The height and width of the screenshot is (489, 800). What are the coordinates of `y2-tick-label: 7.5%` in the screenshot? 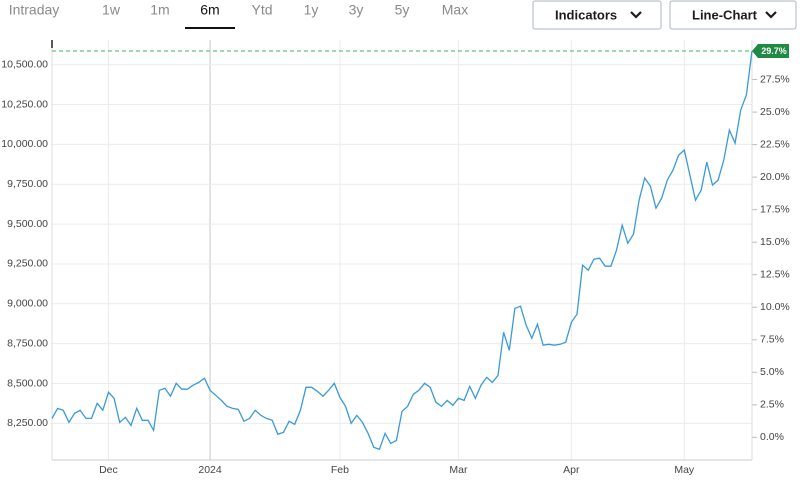 It's located at (772, 340).